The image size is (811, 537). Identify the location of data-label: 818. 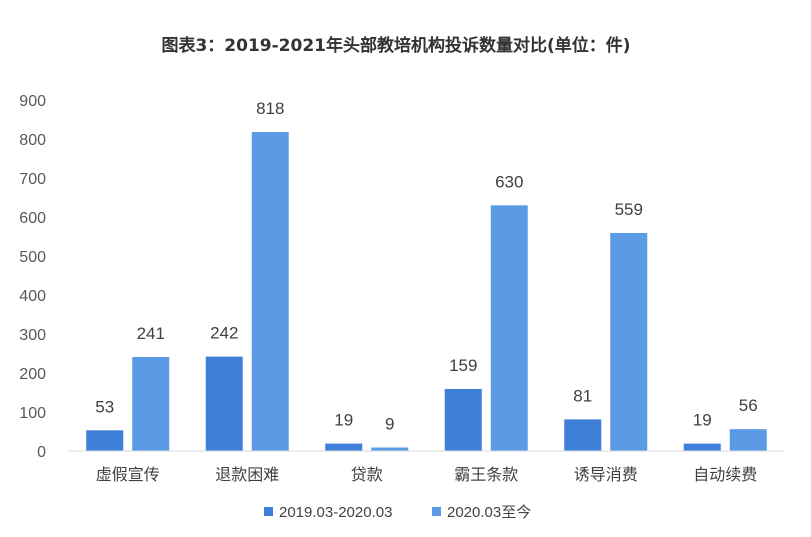
(270, 108).